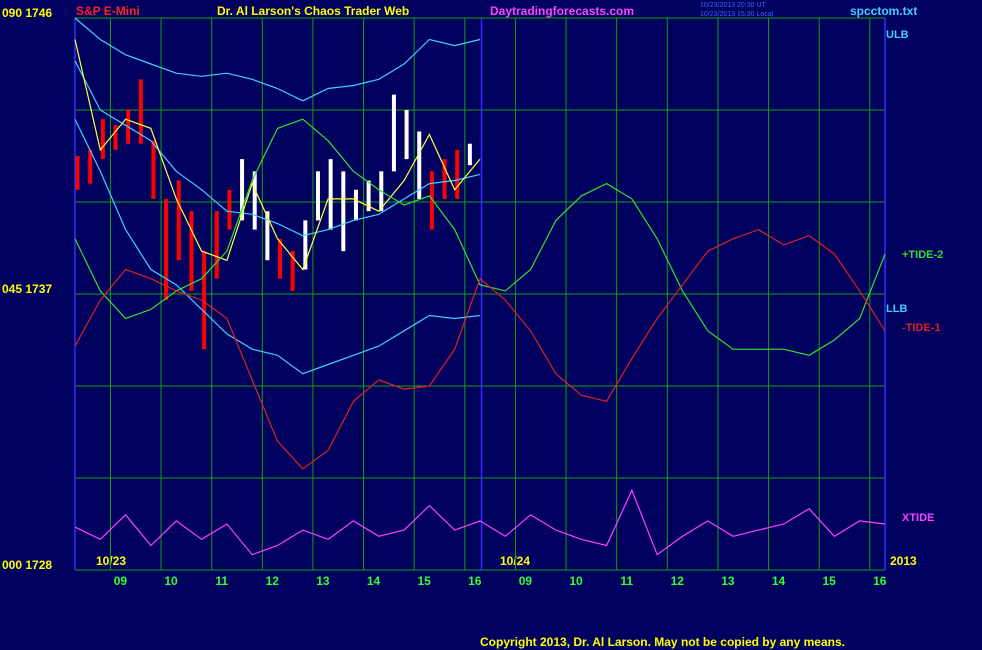 This screenshot has width=982, height=650. Describe the element at coordinates (896, 309) in the screenshot. I see `series-label: LLB` at that location.